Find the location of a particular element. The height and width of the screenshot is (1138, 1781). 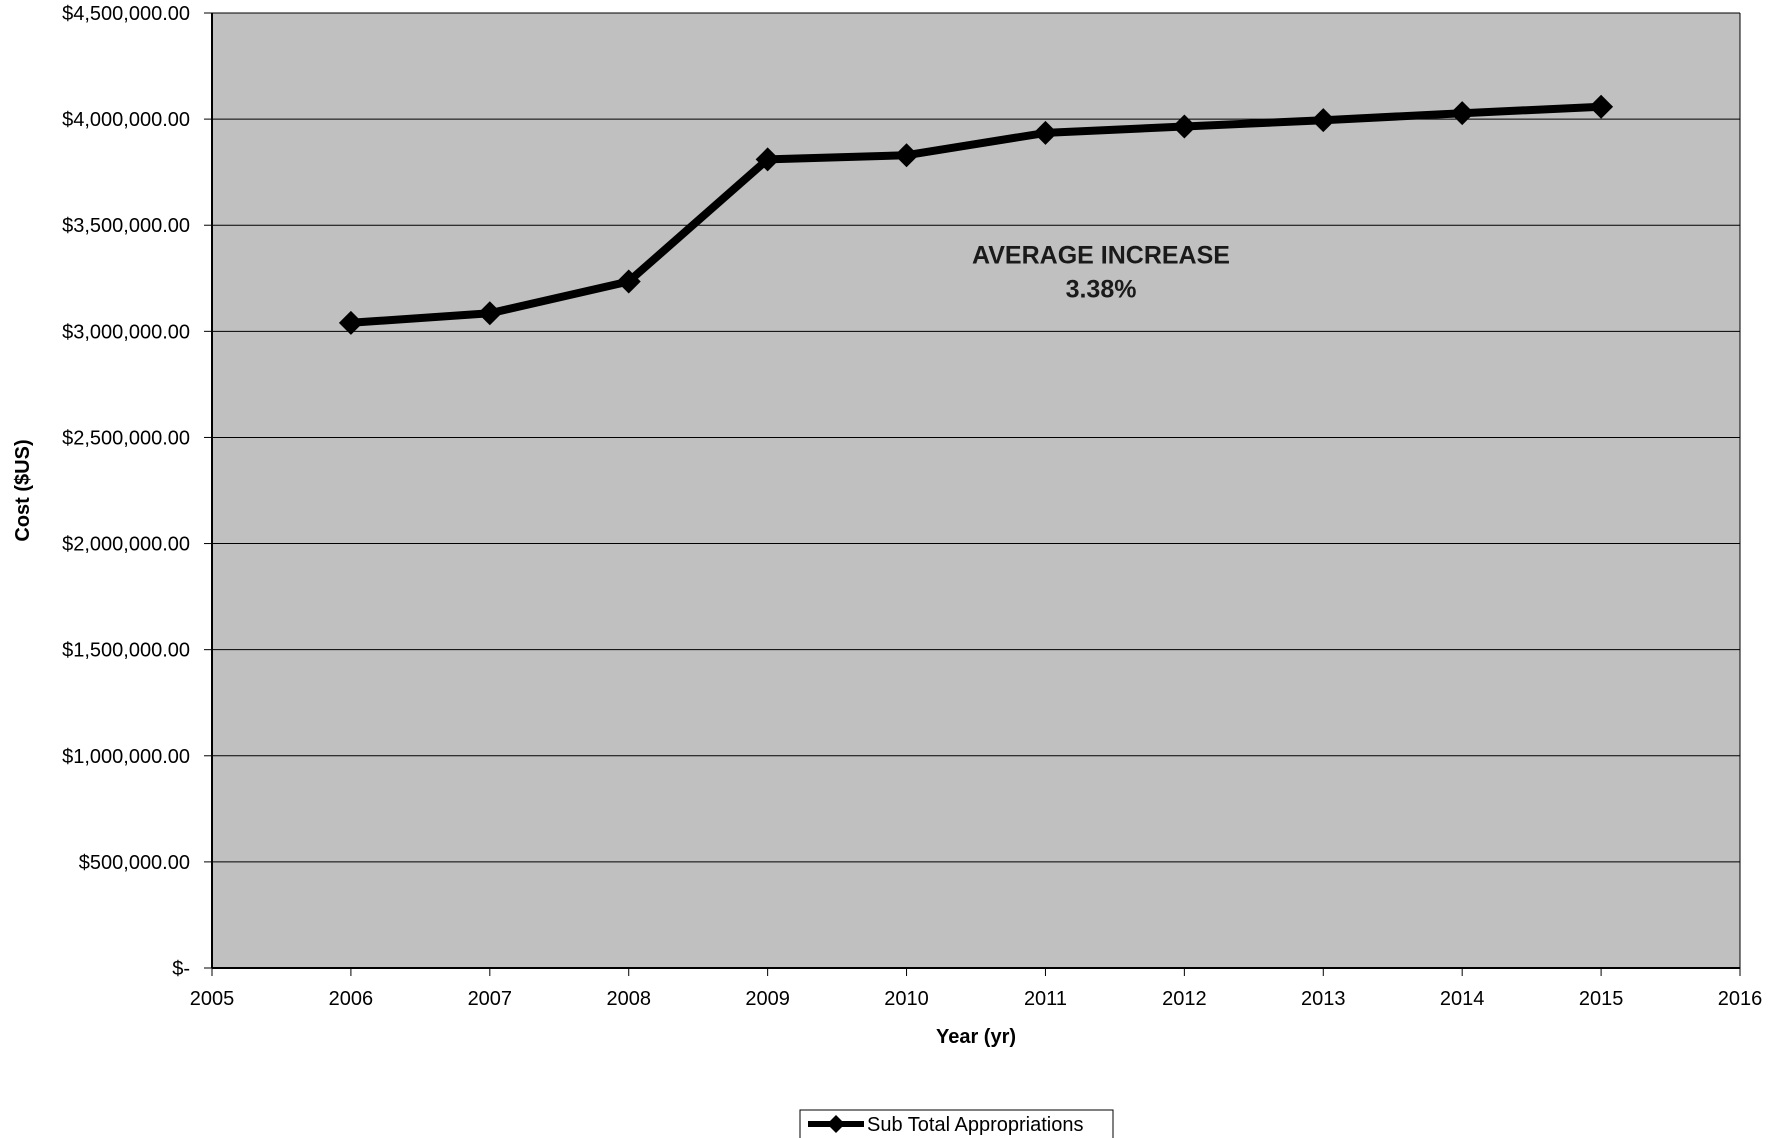

x-tick-label: 2015 is located at coordinates (1601, 999).